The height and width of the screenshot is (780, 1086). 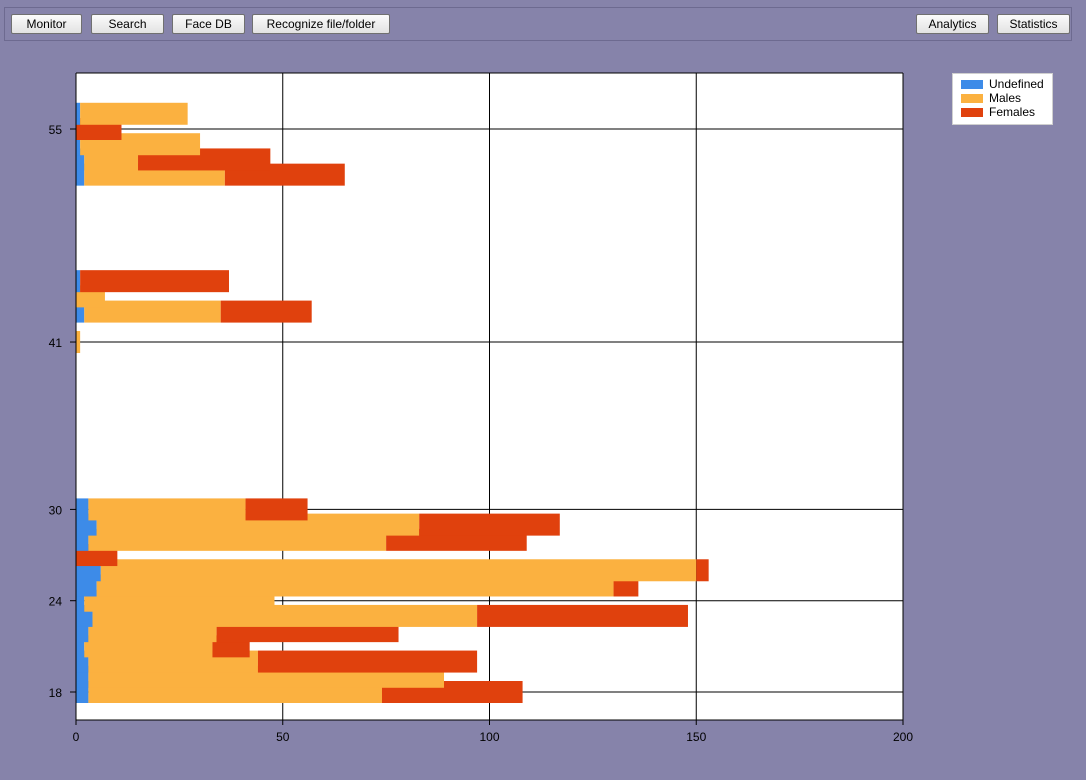 I want to click on x-tick-label: 0, so click(x=76, y=737).